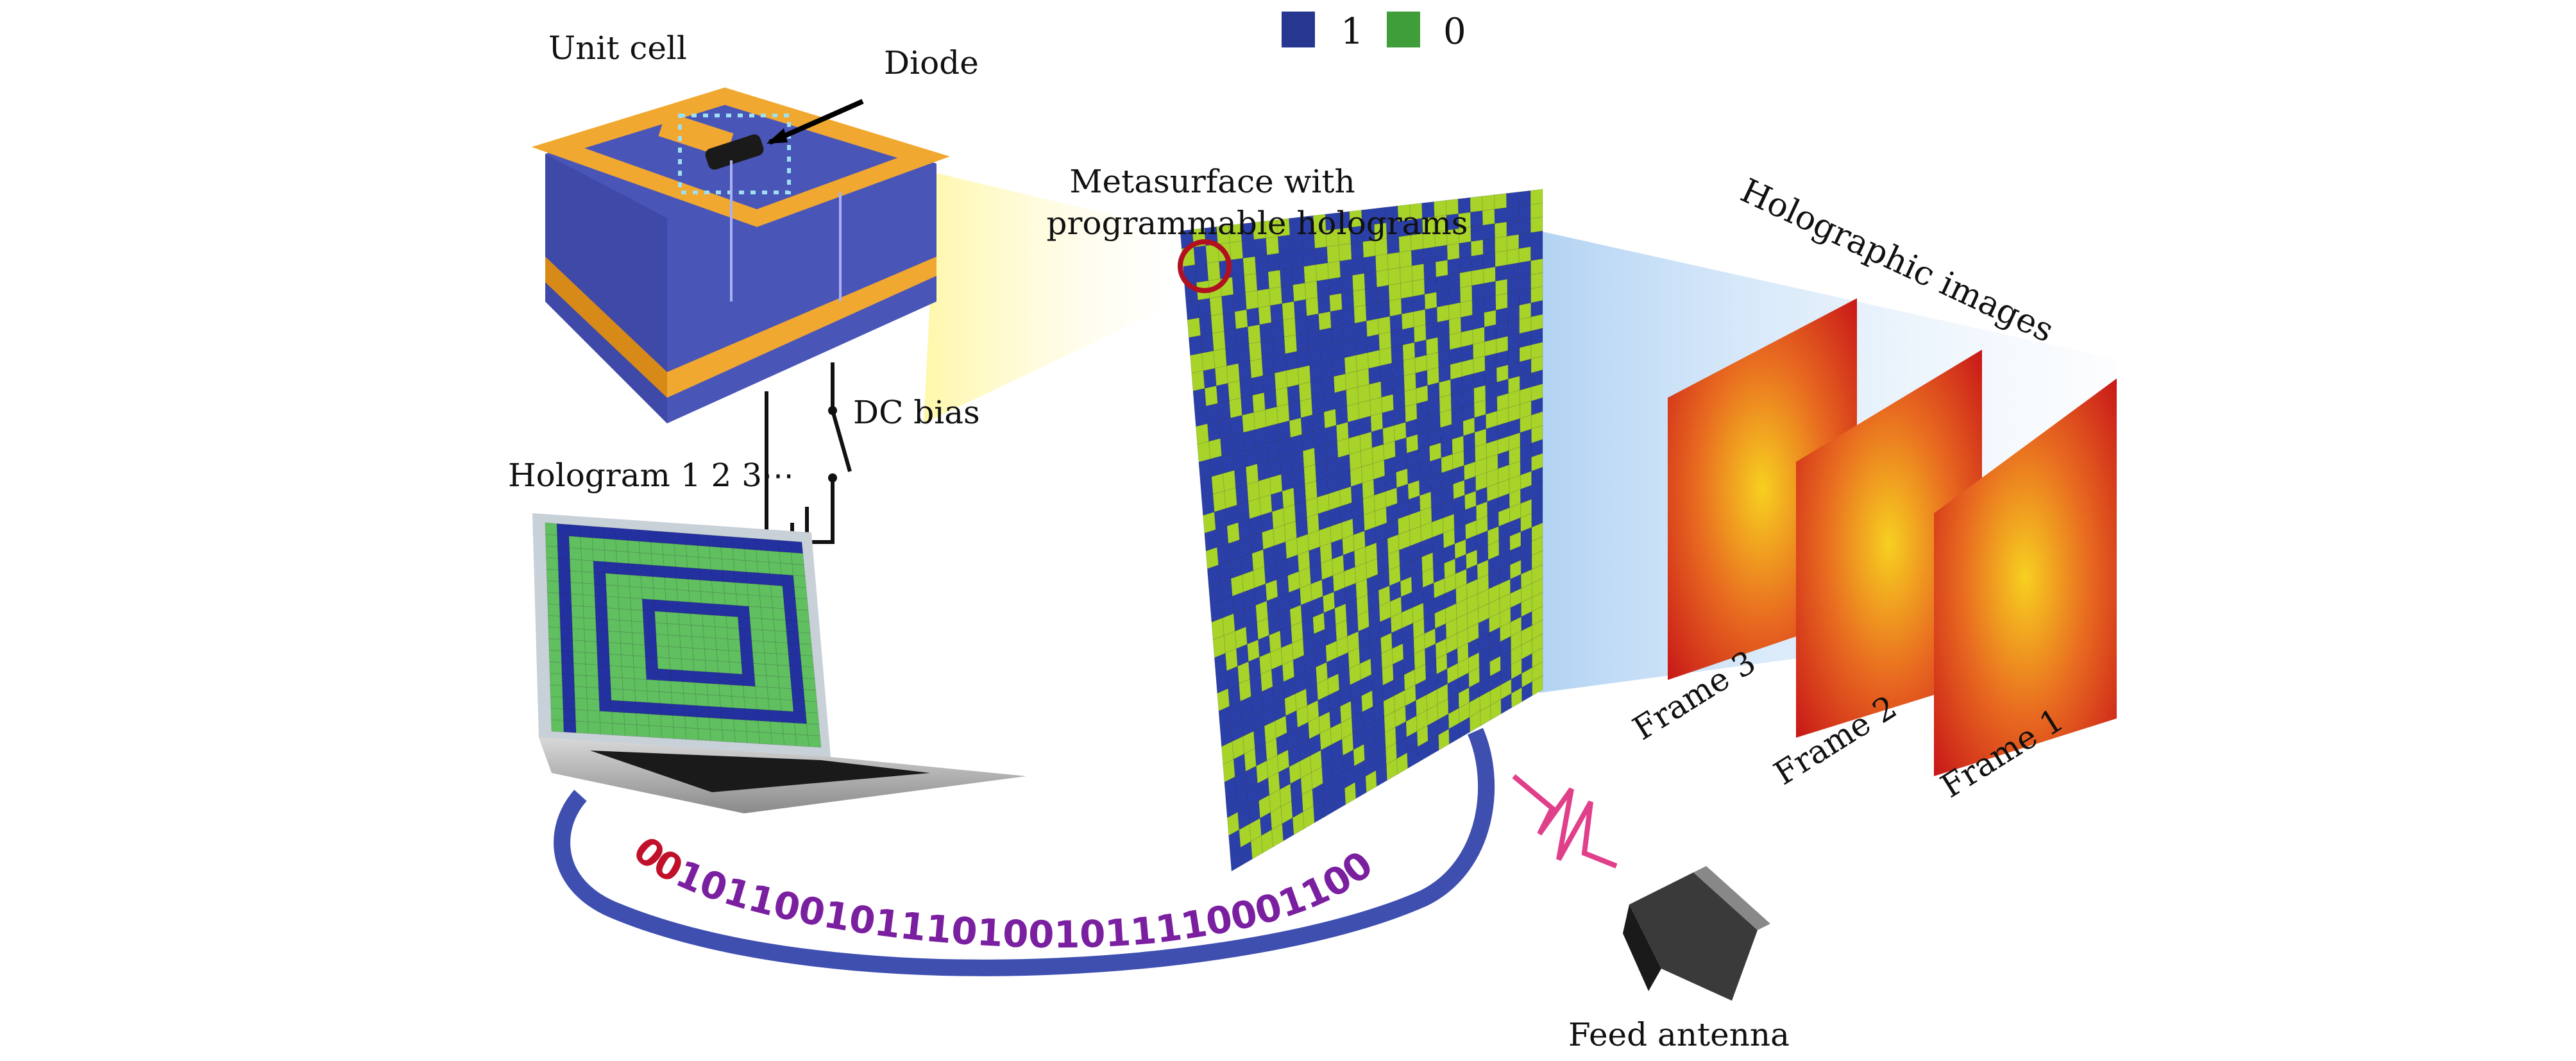  I want to click on highlight-unit-circle, so click(1205, 266).